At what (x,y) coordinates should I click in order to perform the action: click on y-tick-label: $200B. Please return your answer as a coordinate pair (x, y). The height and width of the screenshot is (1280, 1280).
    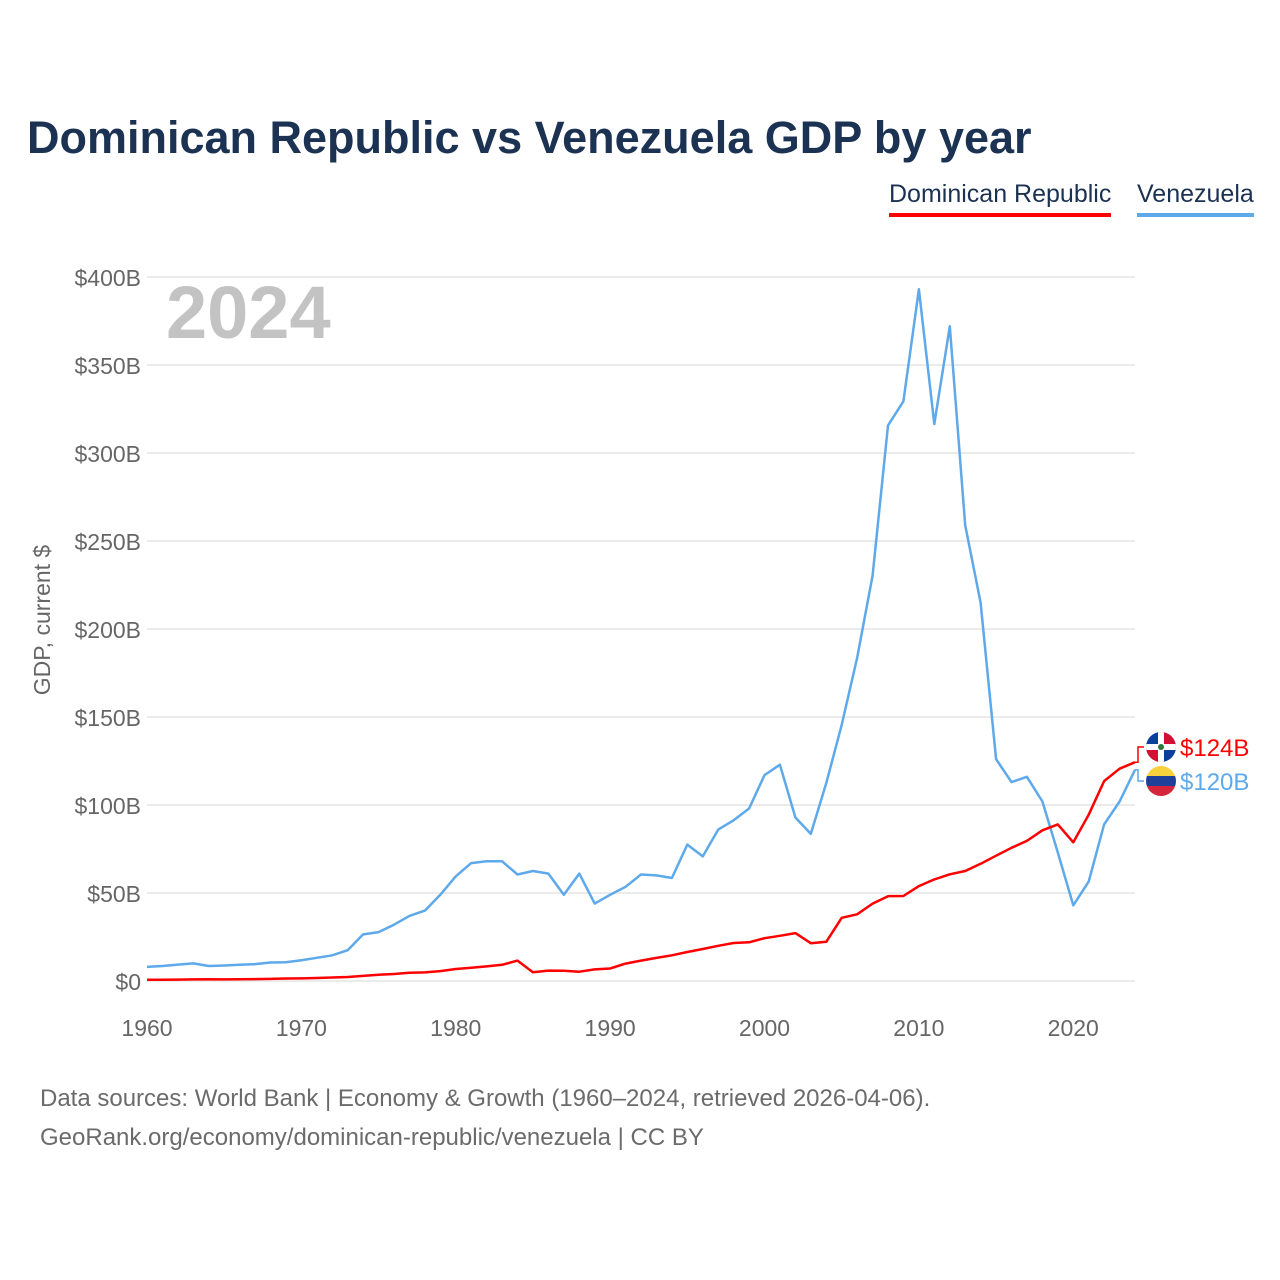
    Looking at the image, I should click on (107, 630).